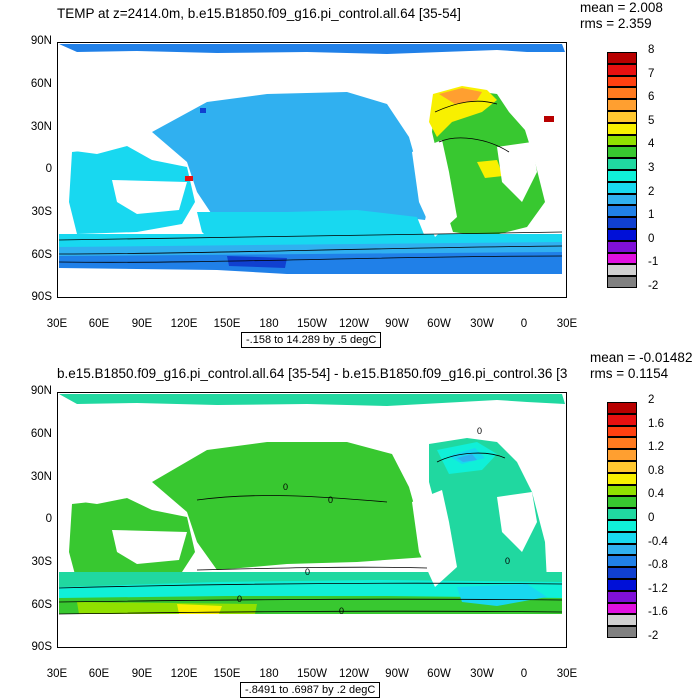 The width and height of the screenshot is (700, 700). I want to click on colorbar-label: 0.8, so click(656, 470).